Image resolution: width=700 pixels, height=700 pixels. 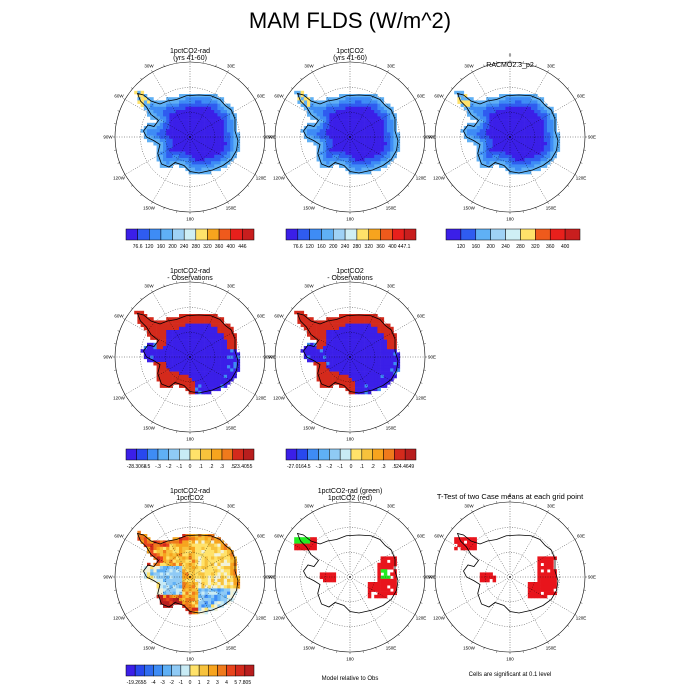 I want to click on colorbar: -19.265-5 -4 -3 -2 -1 0 1 2 3 4 5 7.805, so click(x=190, y=675).